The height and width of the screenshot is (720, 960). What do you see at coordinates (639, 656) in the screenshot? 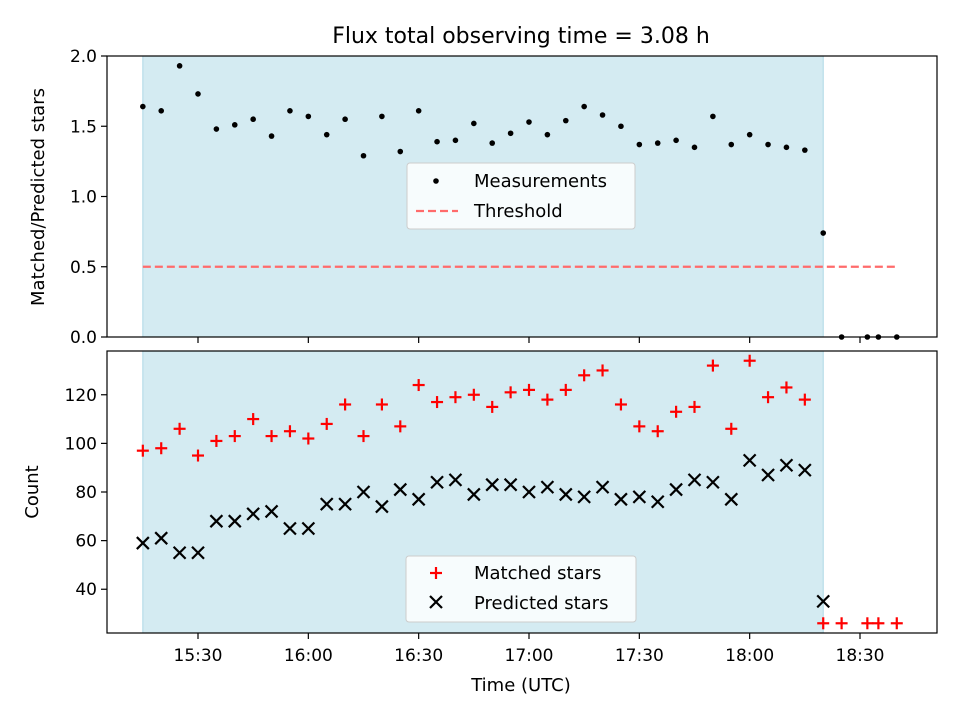
I see `x-tick-label: 17:30` at bounding box center [639, 656].